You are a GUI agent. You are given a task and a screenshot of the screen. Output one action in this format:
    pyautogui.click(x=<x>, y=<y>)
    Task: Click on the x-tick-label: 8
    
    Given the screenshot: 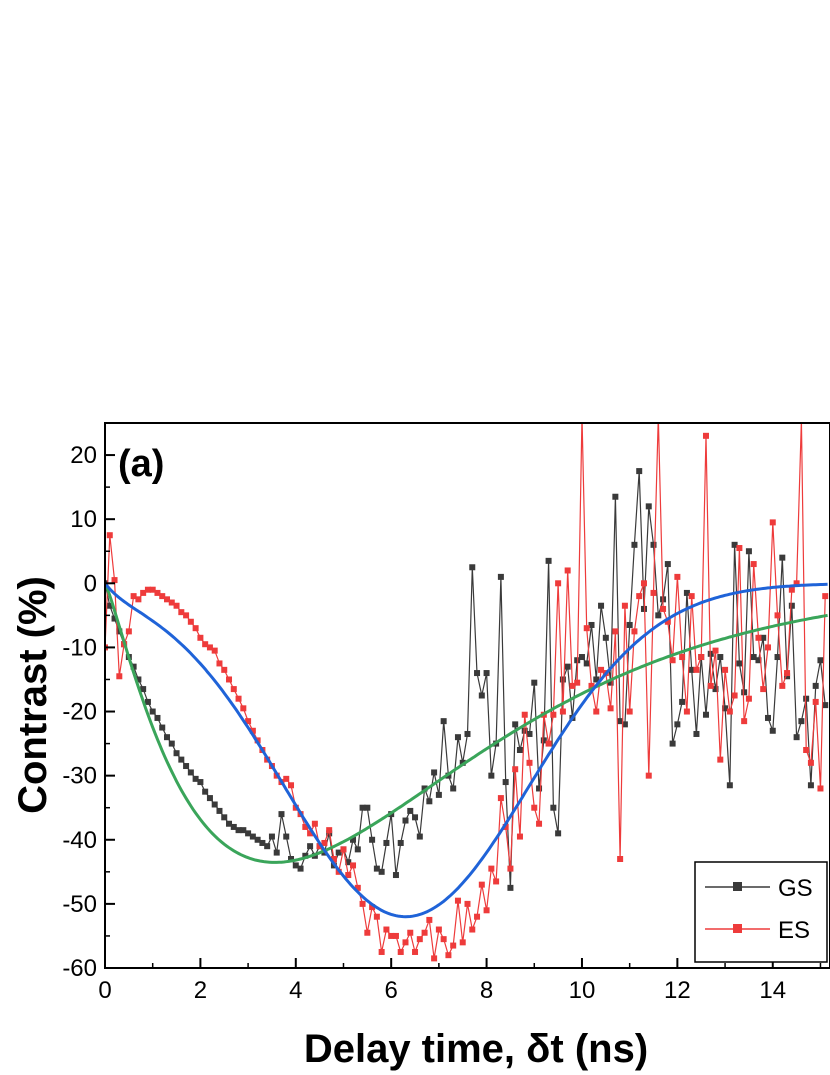 What is the action you would take?
    pyautogui.click(x=486, y=990)
    